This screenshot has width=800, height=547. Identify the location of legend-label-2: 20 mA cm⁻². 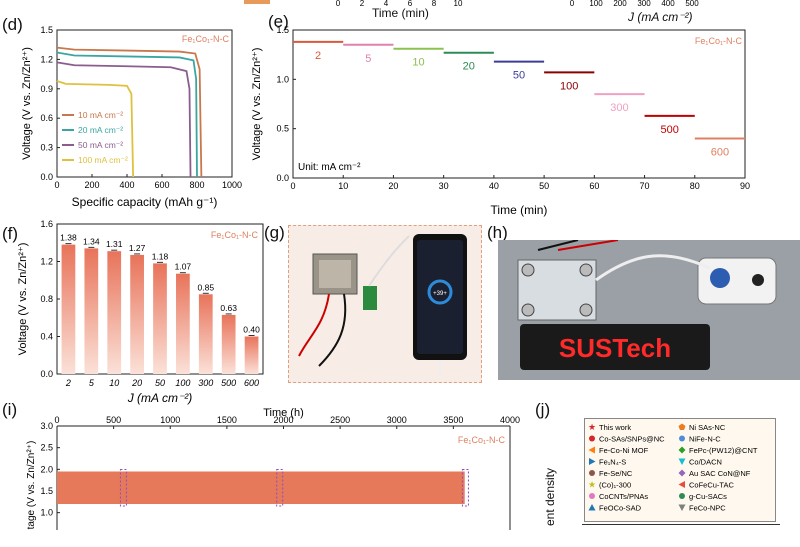
(100, 130).